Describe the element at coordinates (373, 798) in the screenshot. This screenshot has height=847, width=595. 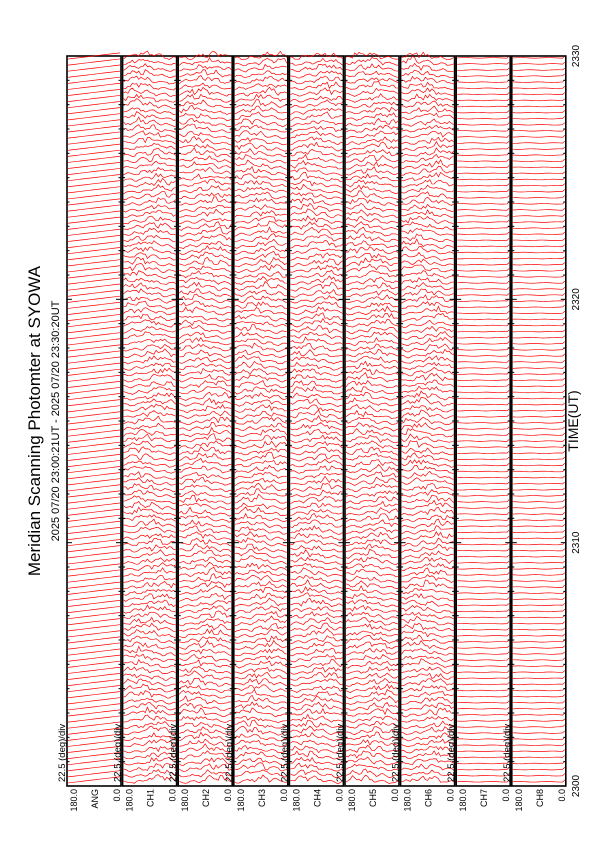
I see `panel-name: CH5` at that location.